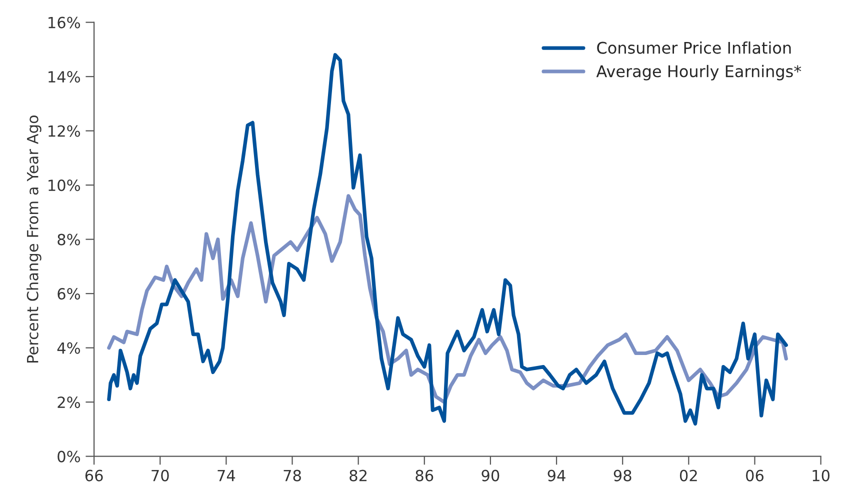  What do you see at coordinates (425, 476) in the screenshot?
I see `x-tick-label: 86` at bounding box center [425, 476].